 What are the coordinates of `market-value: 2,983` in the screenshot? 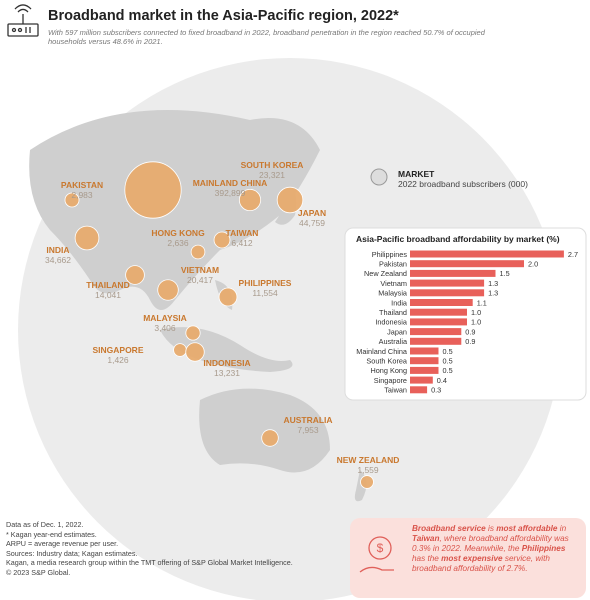 It's located at (82, 195).